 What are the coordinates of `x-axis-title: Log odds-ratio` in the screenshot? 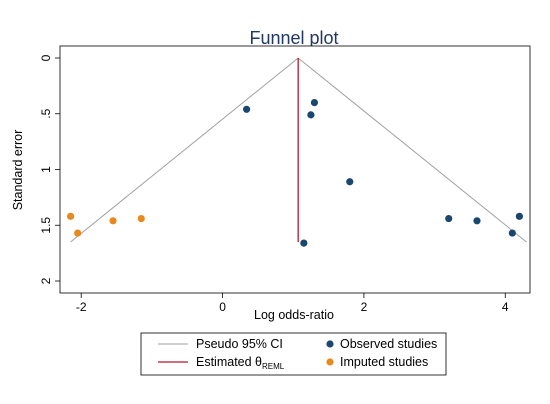 It's located at (294, 315).